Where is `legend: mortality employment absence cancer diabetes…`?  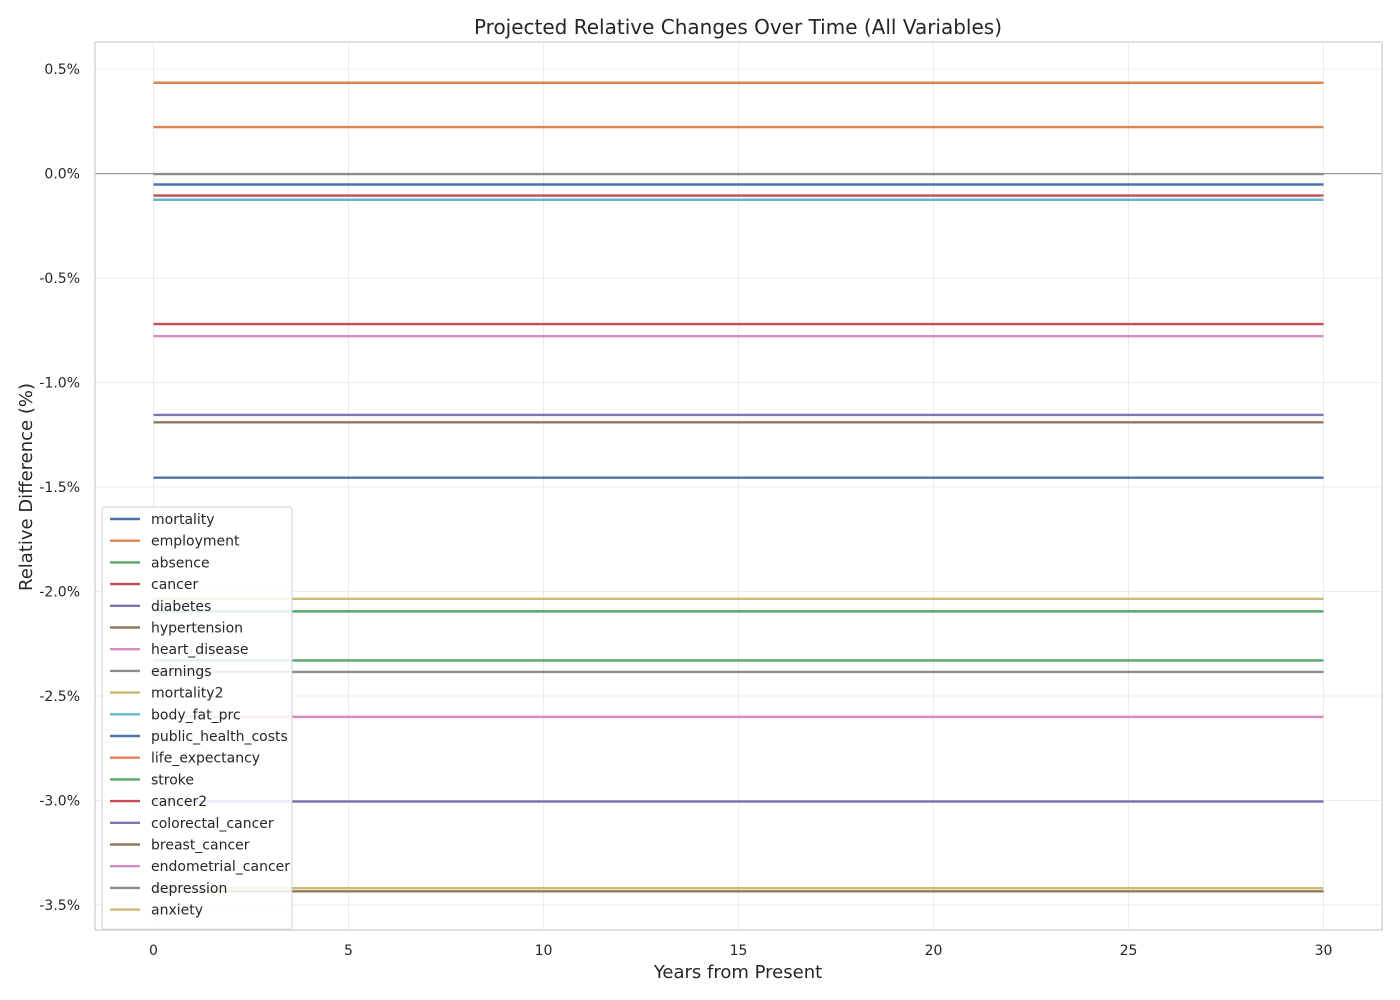
legend: mortality employment absence cancer diabetes… is located at coordinates (197, 718).